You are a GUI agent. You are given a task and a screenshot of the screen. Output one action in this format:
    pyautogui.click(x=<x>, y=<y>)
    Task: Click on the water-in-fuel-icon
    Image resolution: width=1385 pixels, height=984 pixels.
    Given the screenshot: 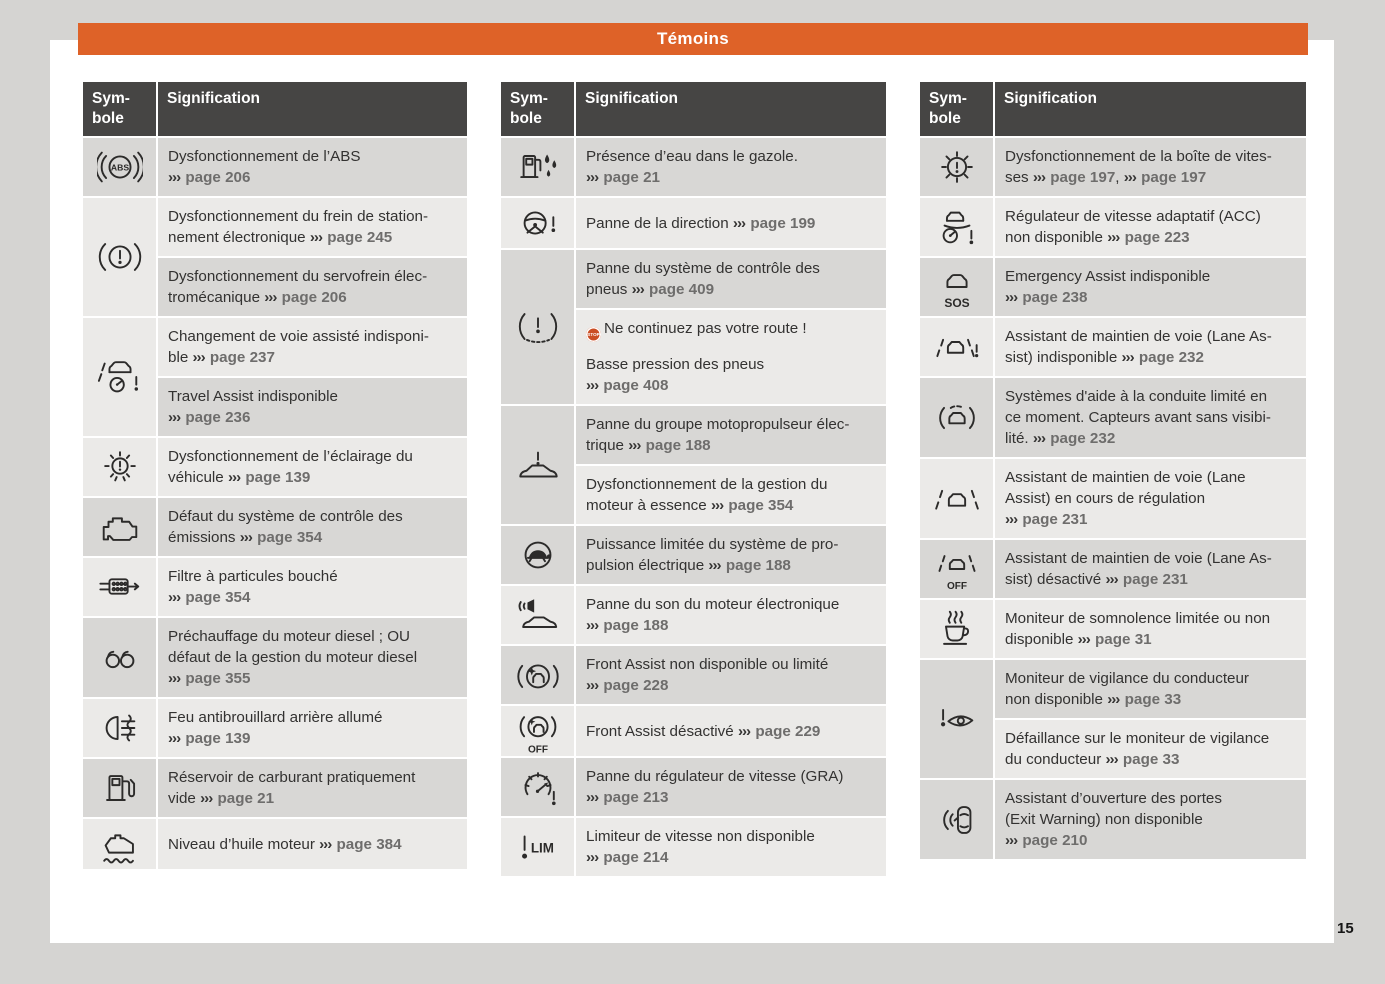 What is the action you would take?
    pyautogui.click(x=537, y=167)
    